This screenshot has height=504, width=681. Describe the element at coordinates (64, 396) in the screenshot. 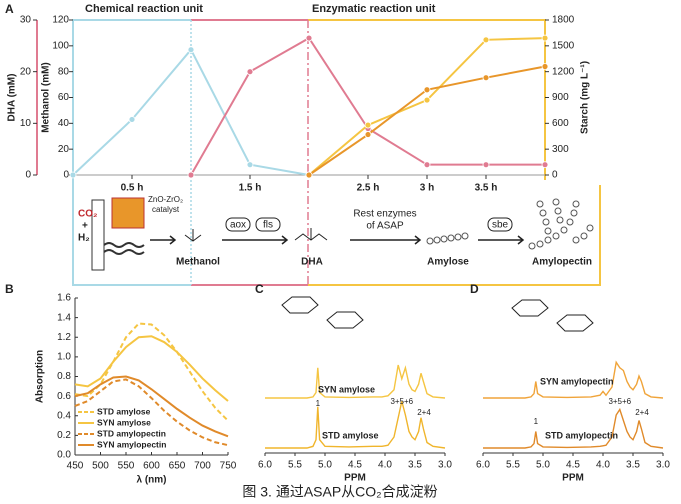

I see `y-tick-label: 0.6` at that location.